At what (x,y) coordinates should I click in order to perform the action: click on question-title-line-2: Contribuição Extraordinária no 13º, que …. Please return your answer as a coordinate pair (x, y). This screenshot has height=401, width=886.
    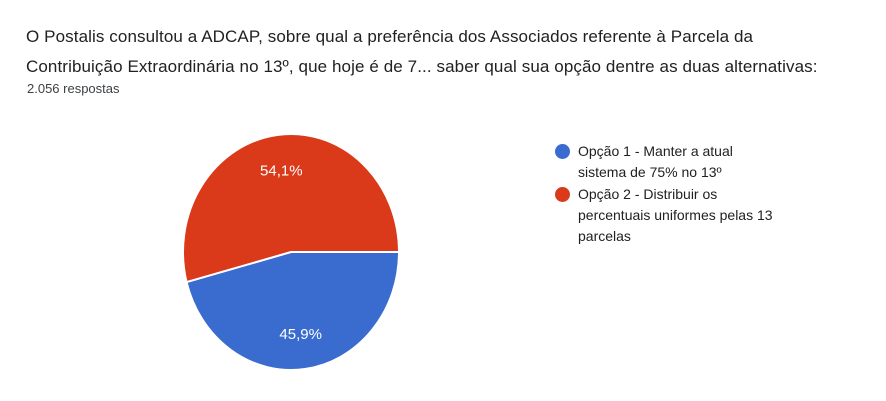
    Looking at the image, I should click on (422, 66).